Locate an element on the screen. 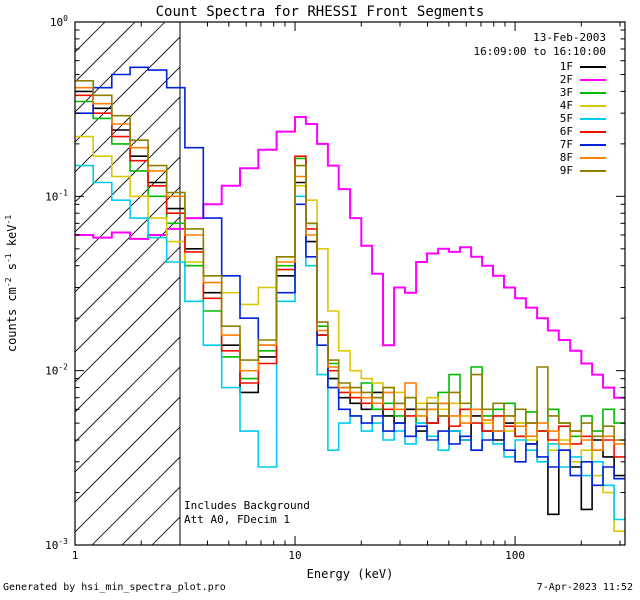 This screenshot has height=600, width=640. legend-item-8F: 8F is located at coordinates (583, 157).